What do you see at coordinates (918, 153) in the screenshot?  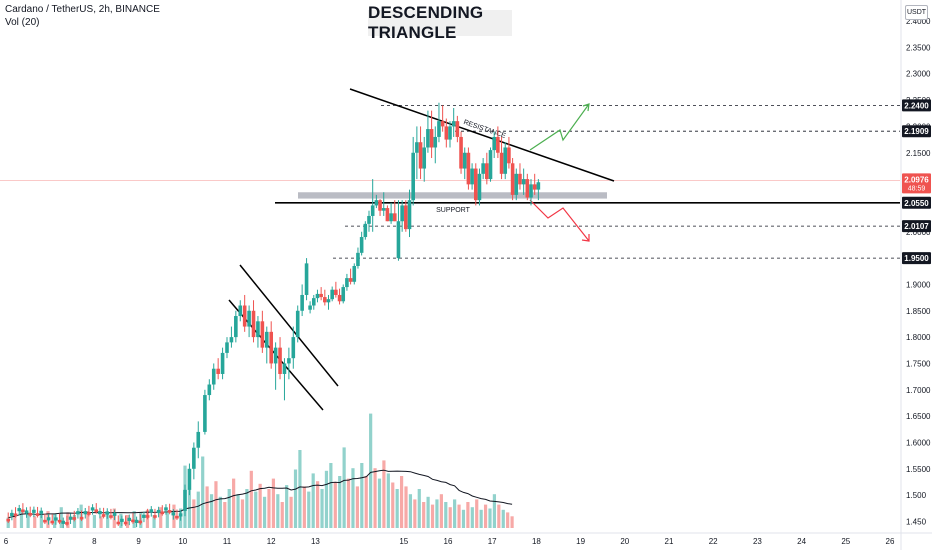 I see `price-tick-label: 2.1500` at bounding box center [918, 153].